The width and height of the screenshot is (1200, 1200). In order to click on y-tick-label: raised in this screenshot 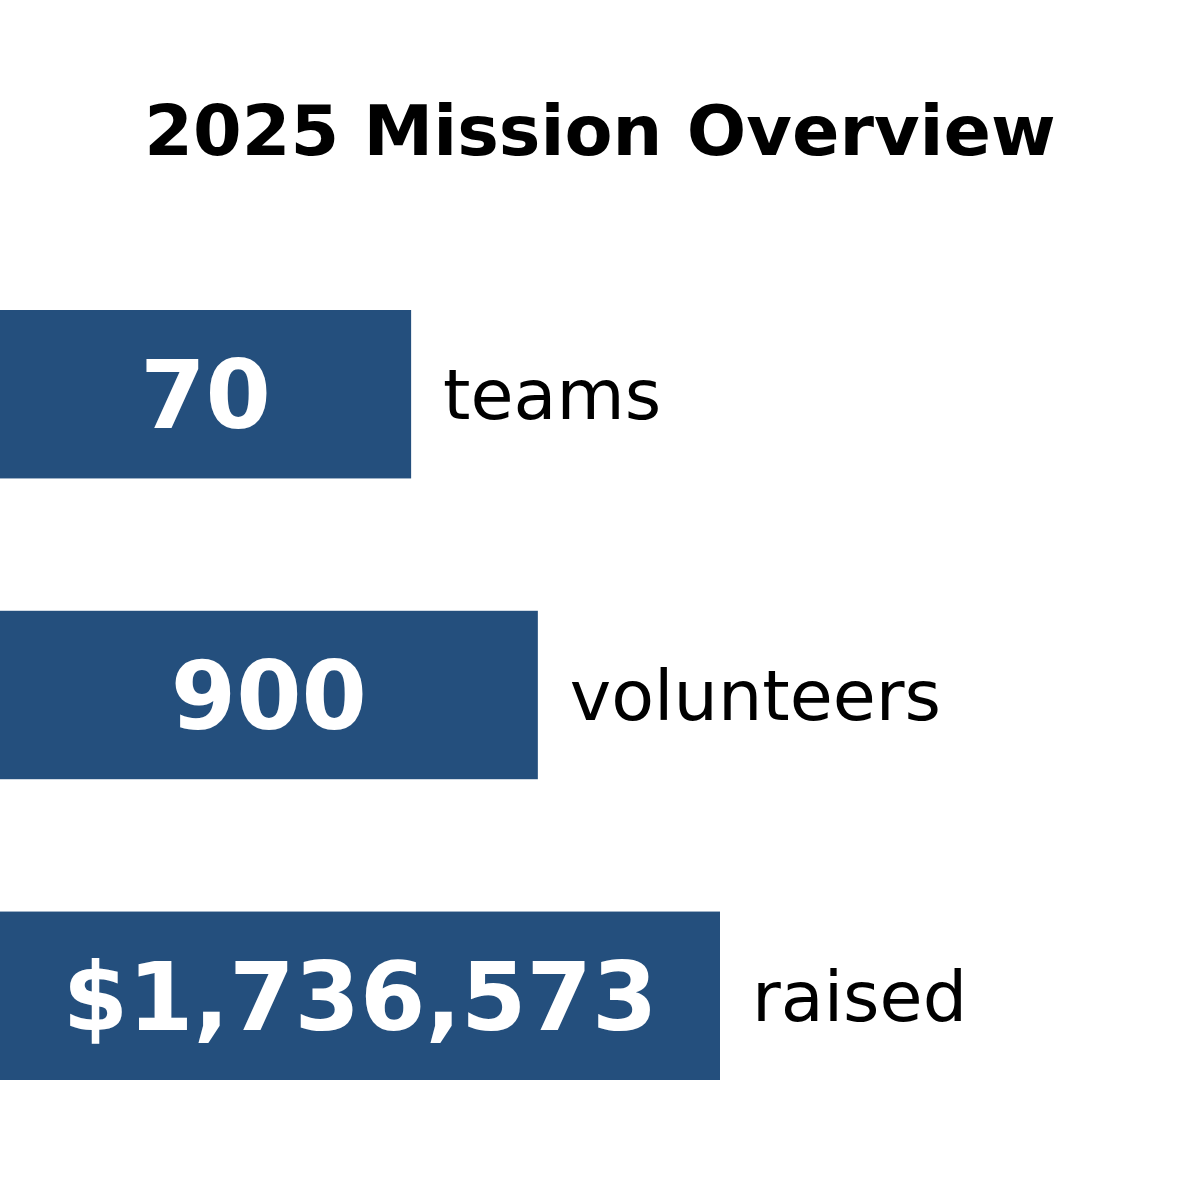, I will do `click(860, 996)`.